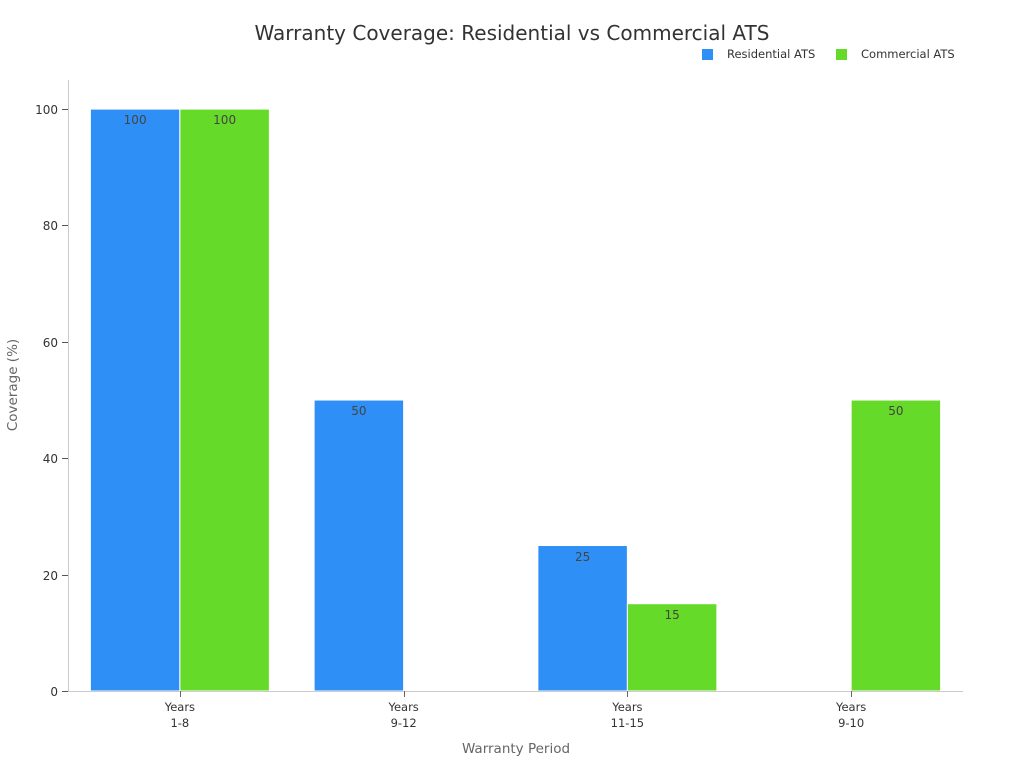 Image resolution: width=1024 pixels, height=768 pixels. I want to click on legend-swatch-commercial-ats, so click(841, 54).